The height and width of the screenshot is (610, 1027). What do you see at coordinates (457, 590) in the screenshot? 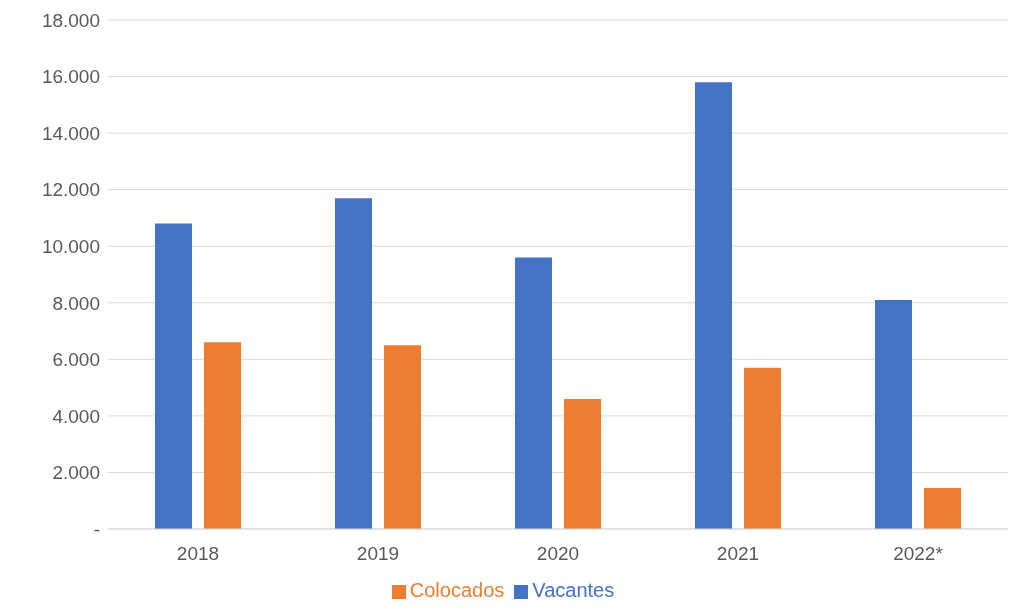
I see `legend-label: Colocados` at bounding box center [457, 590].